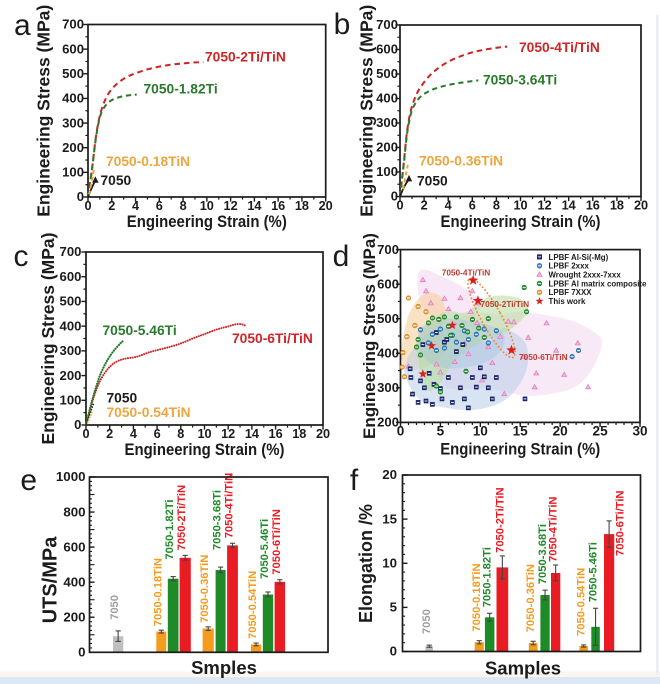 Image resolution: width=660 pixels, height=684 pixels. I want to click on svg-text: 7050-3.64Ti, so click(520, 80).